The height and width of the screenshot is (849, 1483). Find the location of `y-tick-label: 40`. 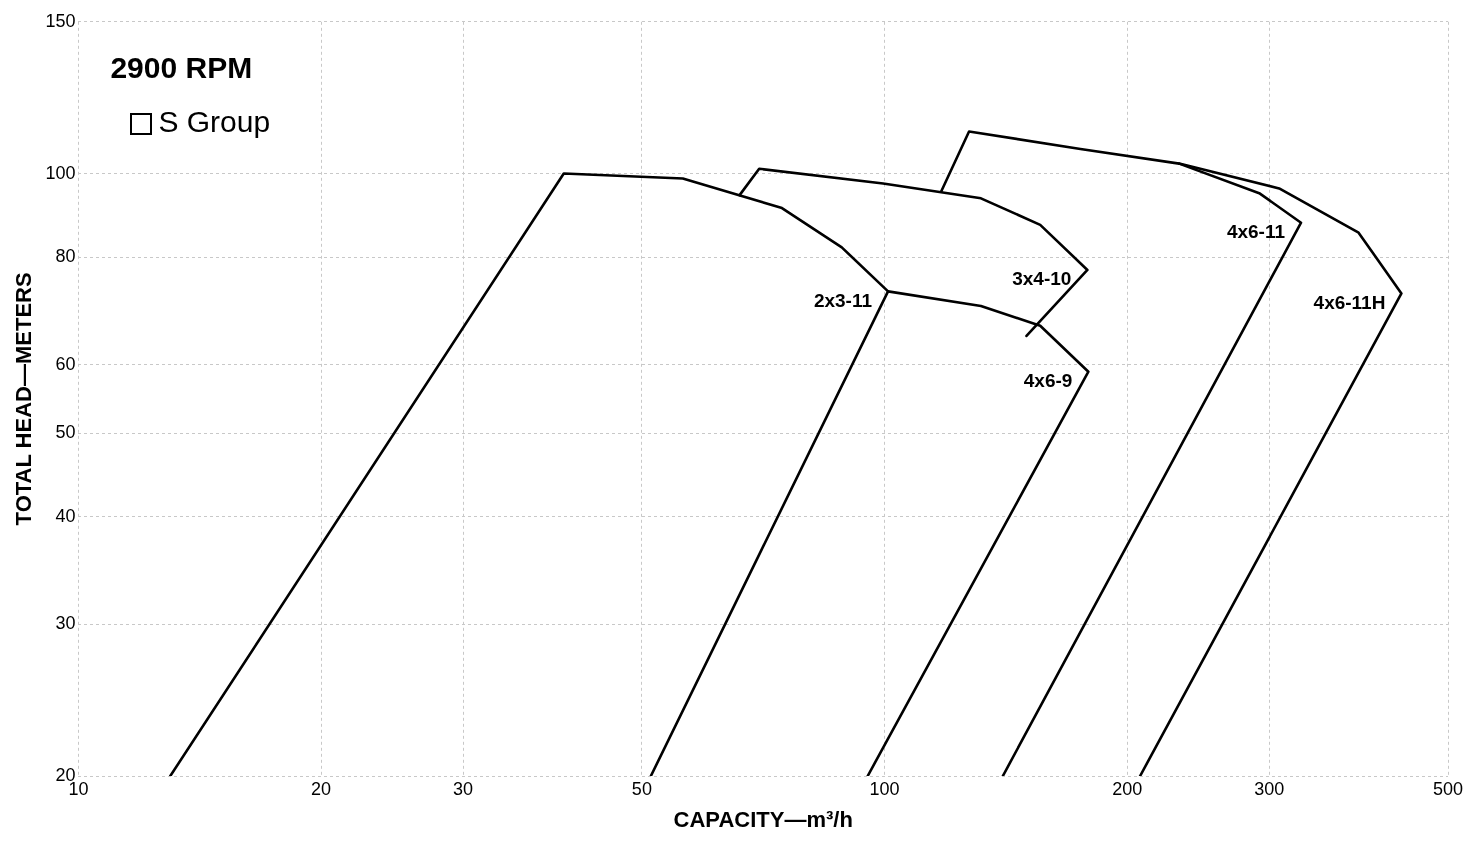

y-tick-label: 40 is located at coordinates (65, 515).